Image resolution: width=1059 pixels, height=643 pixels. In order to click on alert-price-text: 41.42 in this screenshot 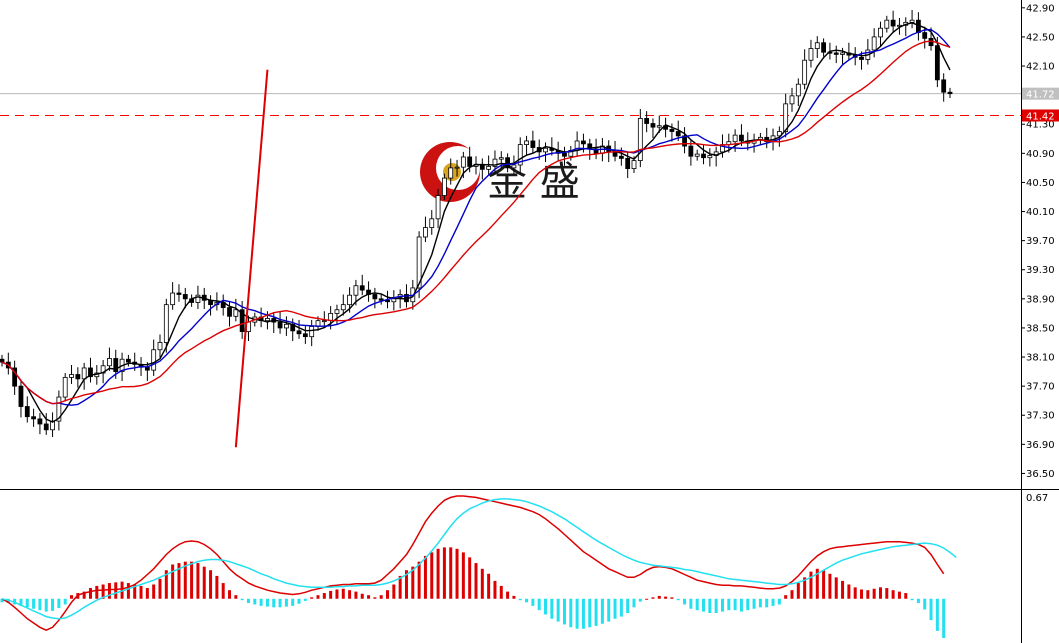, I will do `click(1040, 116)`.